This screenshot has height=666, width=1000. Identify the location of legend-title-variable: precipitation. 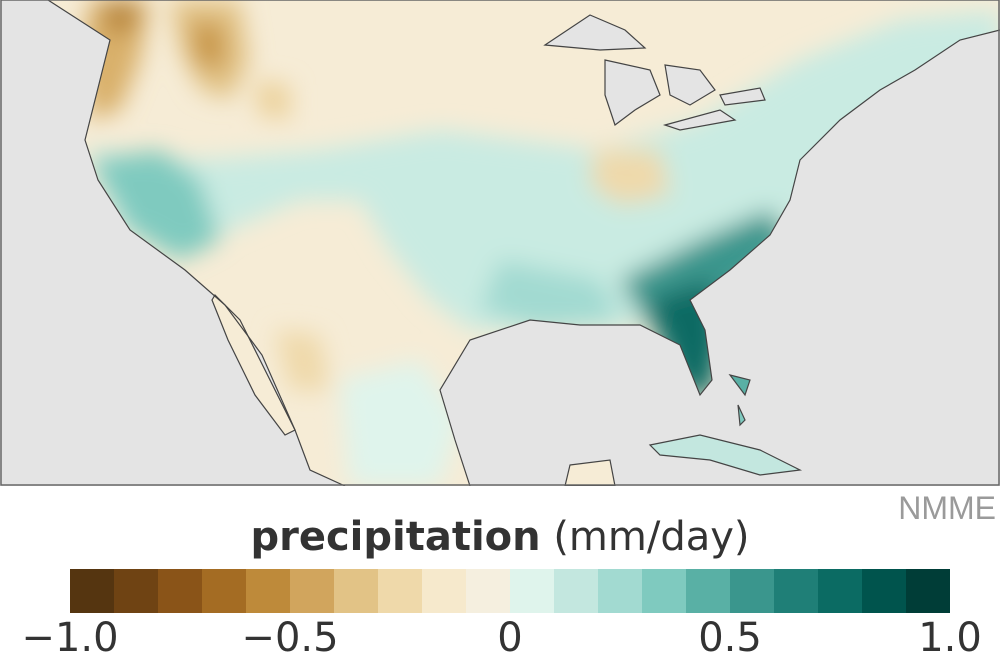
(395, 537).